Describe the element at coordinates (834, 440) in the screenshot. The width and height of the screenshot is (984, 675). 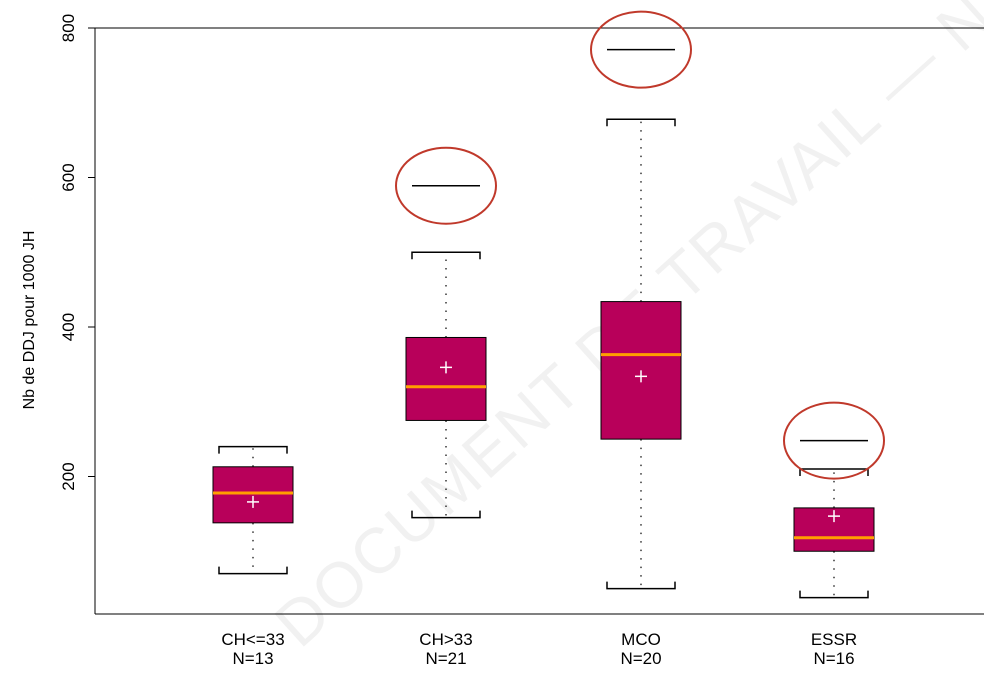
I see `highlight-circle-essr` at that location.